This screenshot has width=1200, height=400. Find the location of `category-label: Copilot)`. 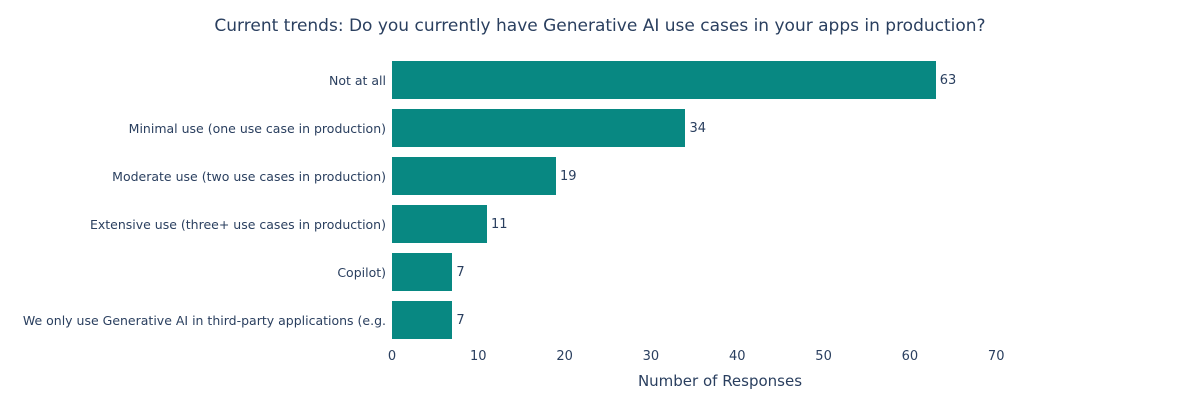

category-label: Copilot) is located at coordinates (361, 272).